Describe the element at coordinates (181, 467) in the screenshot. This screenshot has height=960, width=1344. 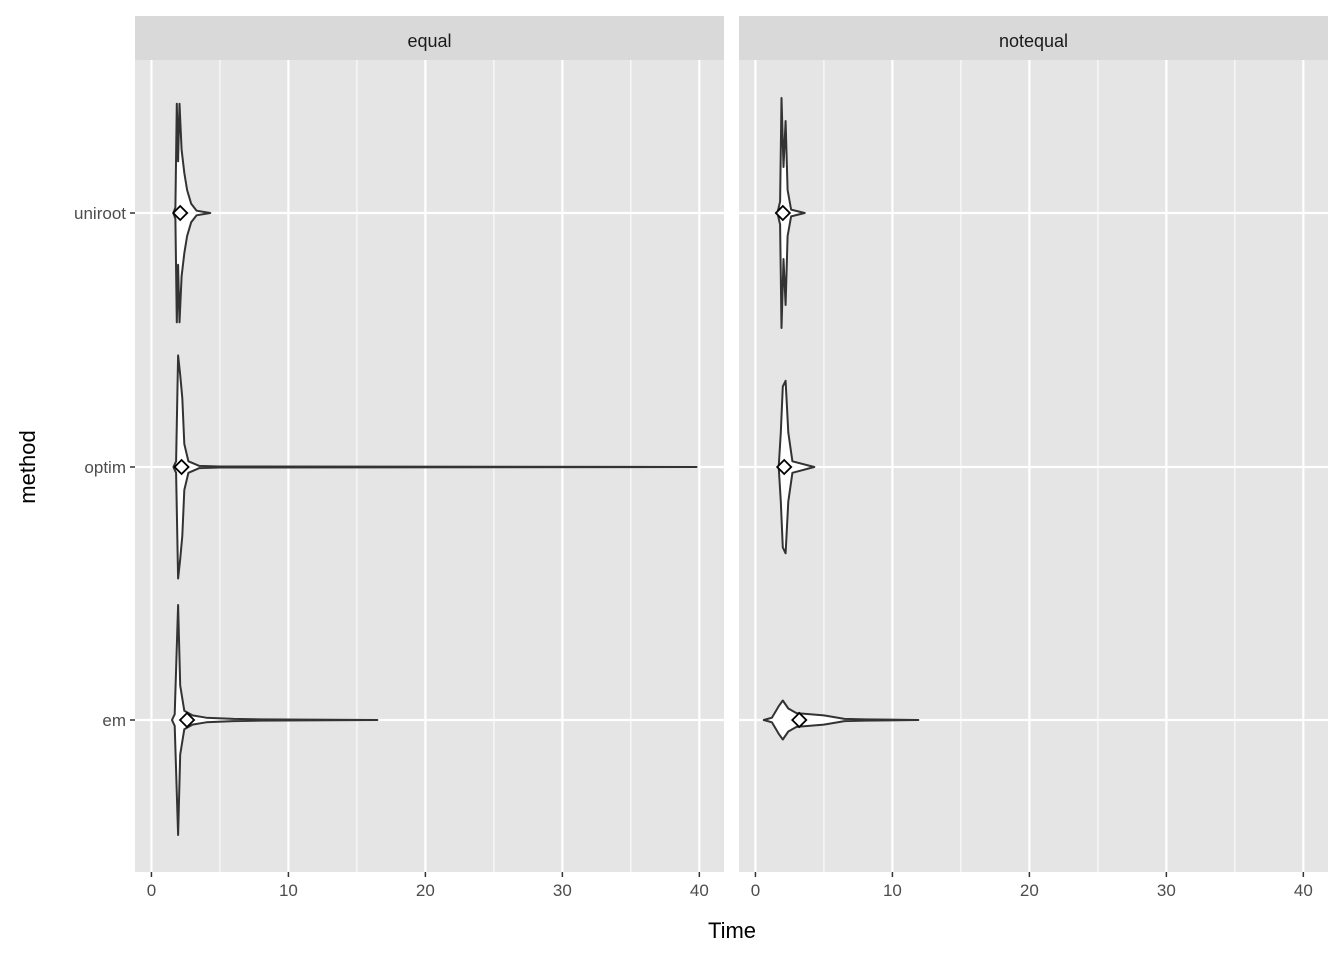
I see `mean-marker-equal-optim` at that location.